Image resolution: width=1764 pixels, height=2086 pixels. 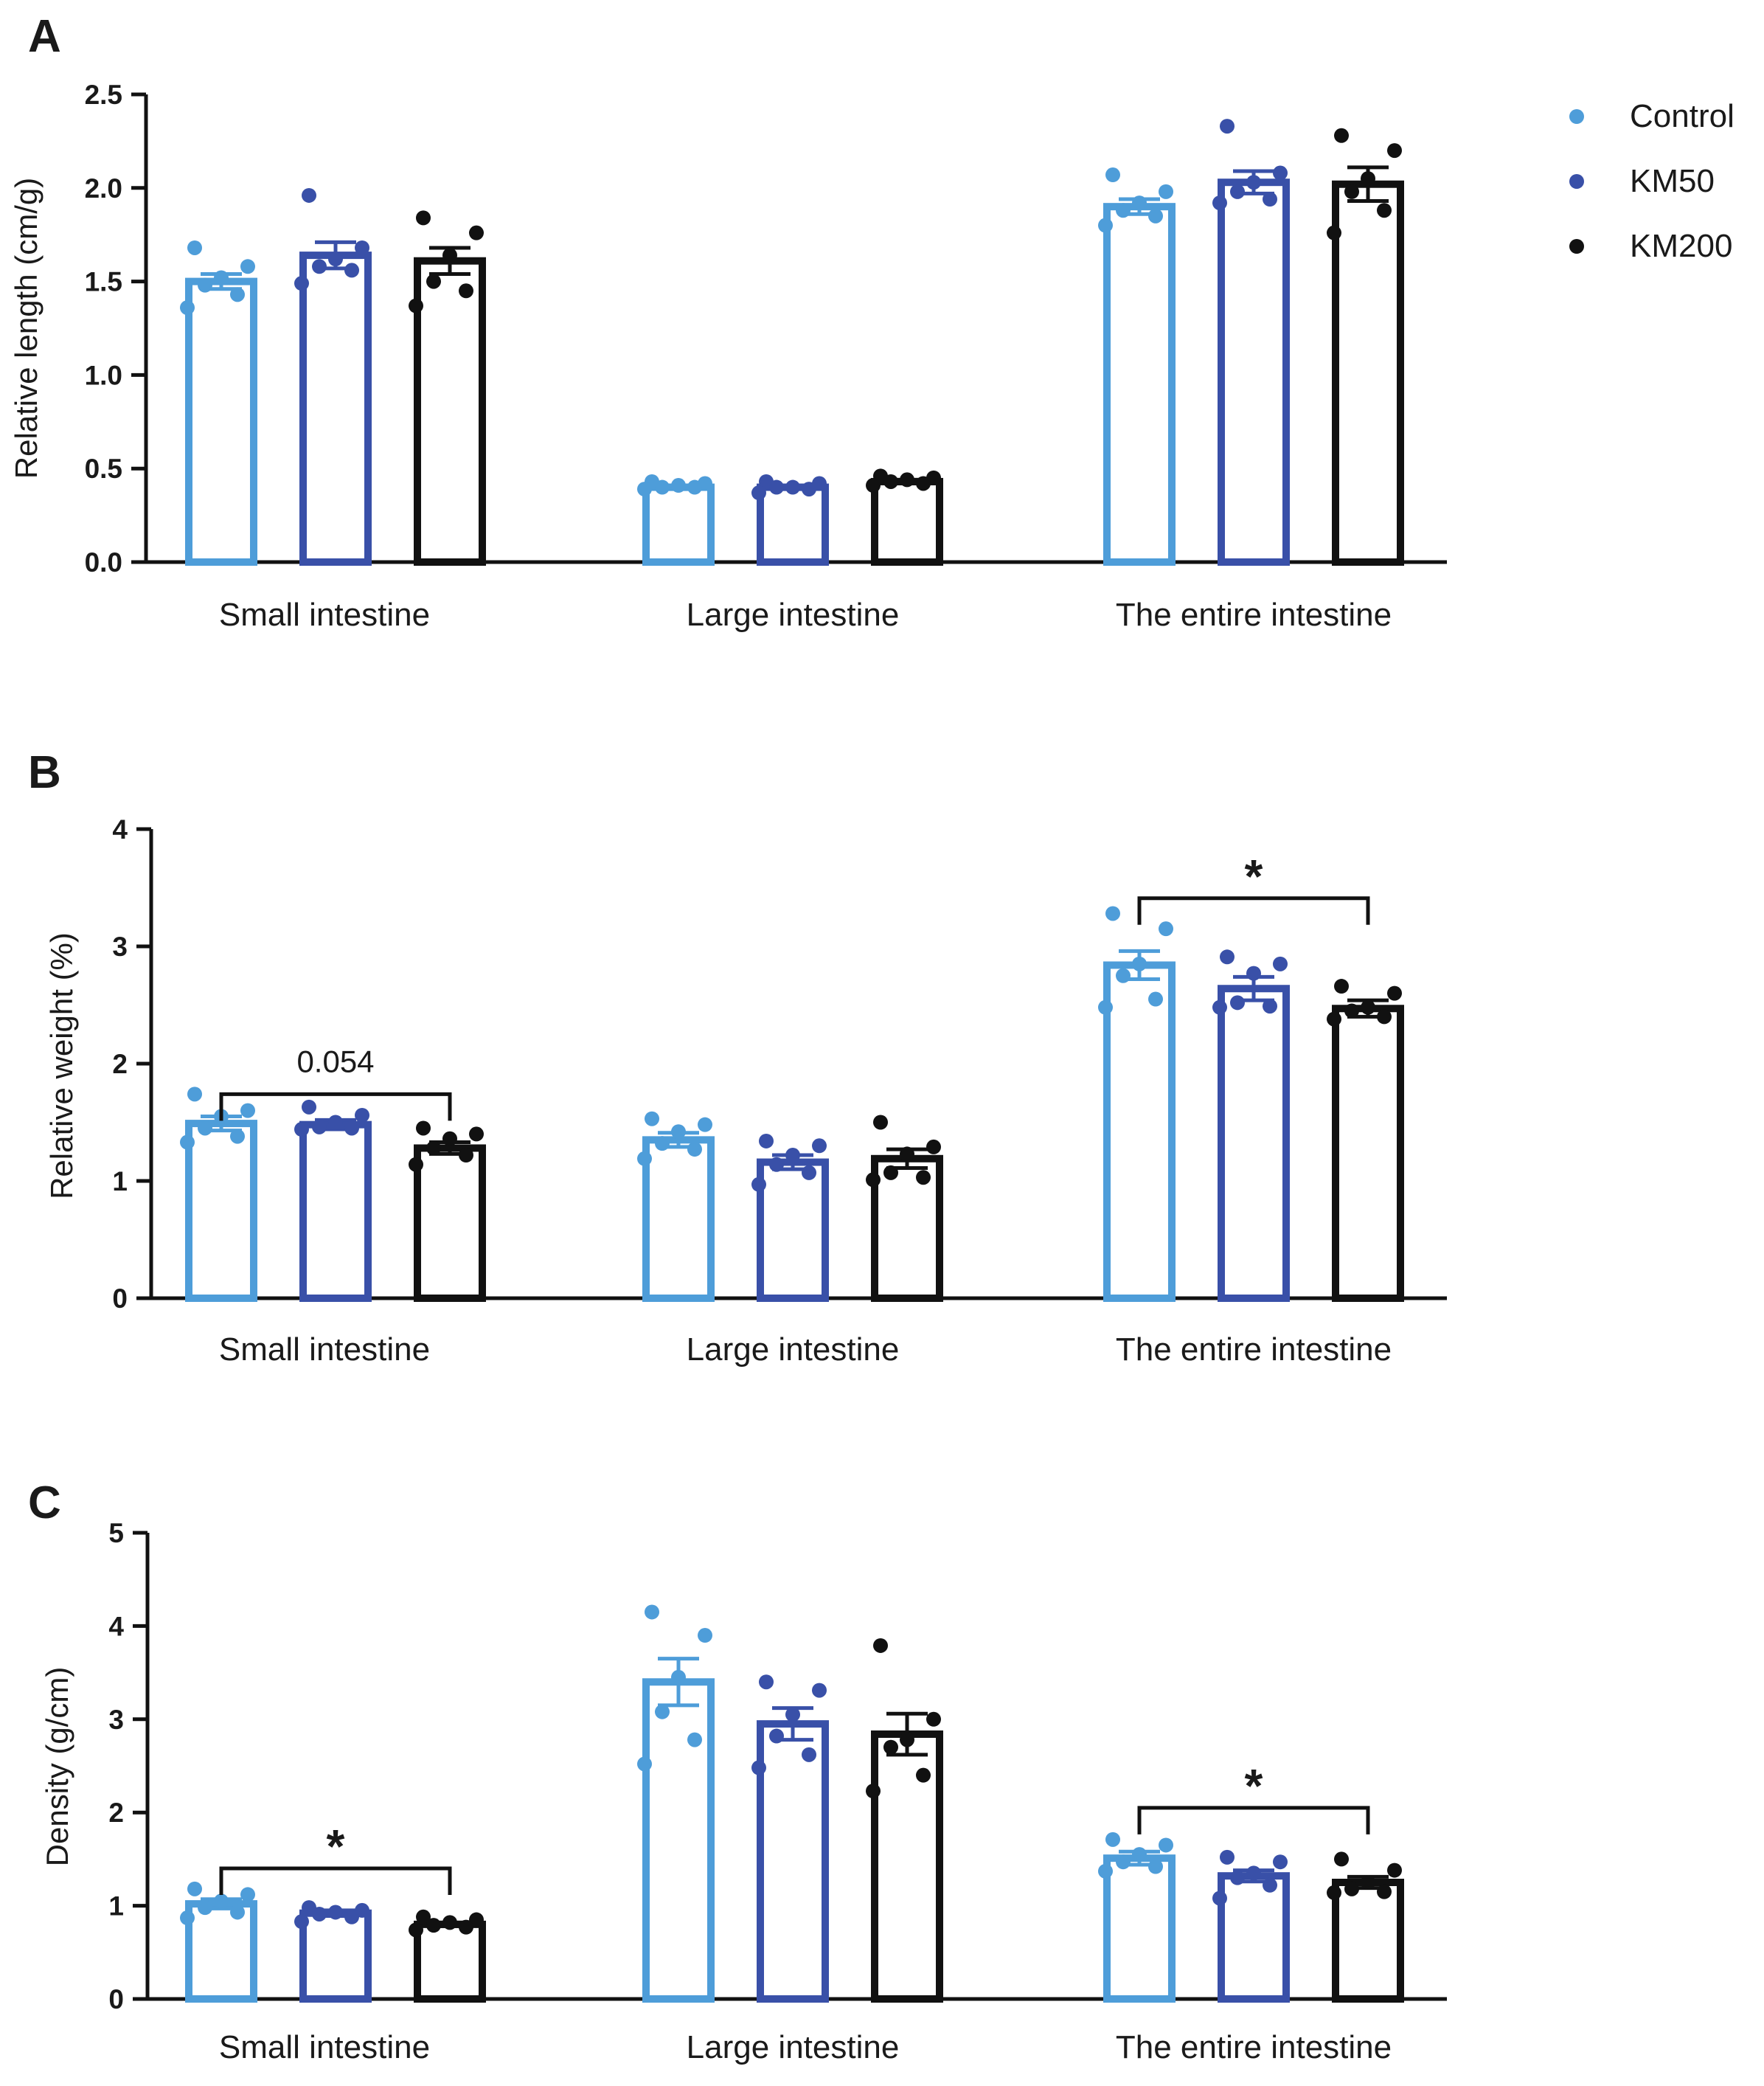 I want to click on y-tick-label: 1.0, so click(x=103, y=375).